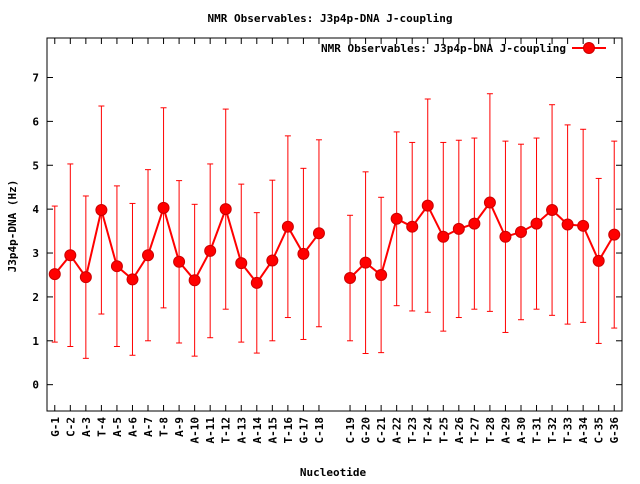  Describe the element at coordinates (132, 427) in the screenshot. I see `x-tick-label: A-6` at that location.